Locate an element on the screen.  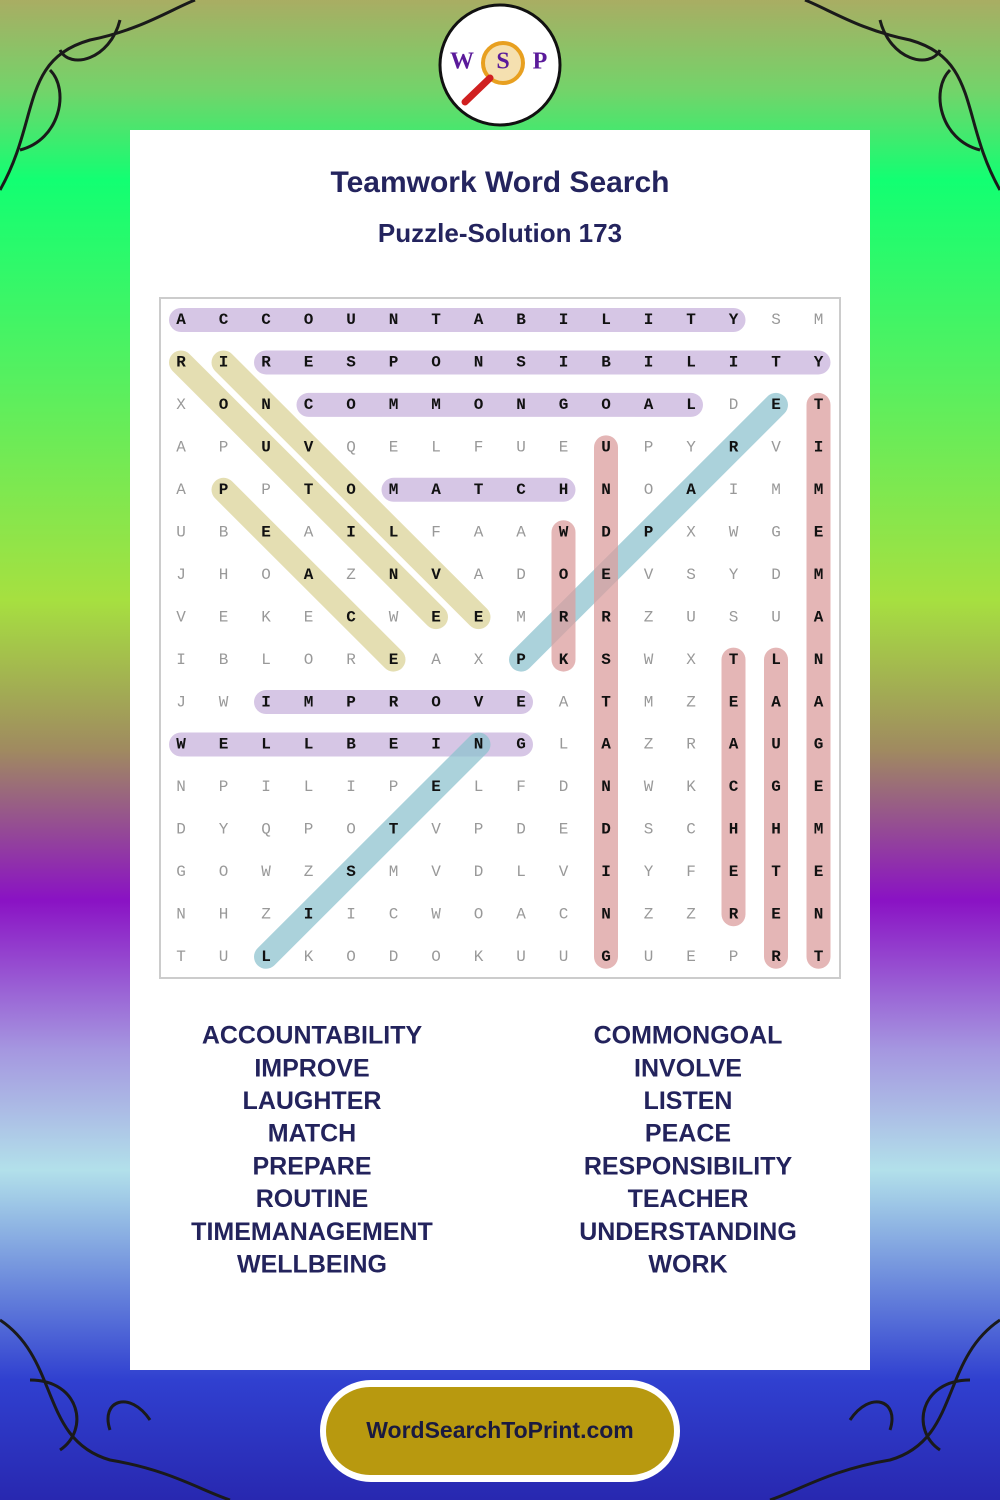
button is located at coordinates (500, 1431).